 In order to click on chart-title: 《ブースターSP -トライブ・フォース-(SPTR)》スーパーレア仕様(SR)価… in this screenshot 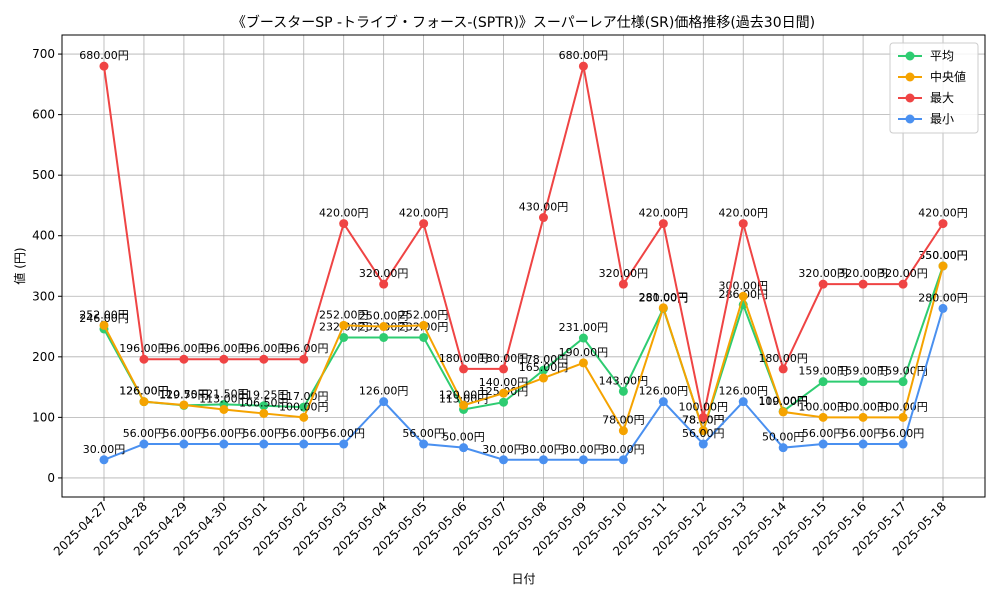, I will do `click(523, 22)`.